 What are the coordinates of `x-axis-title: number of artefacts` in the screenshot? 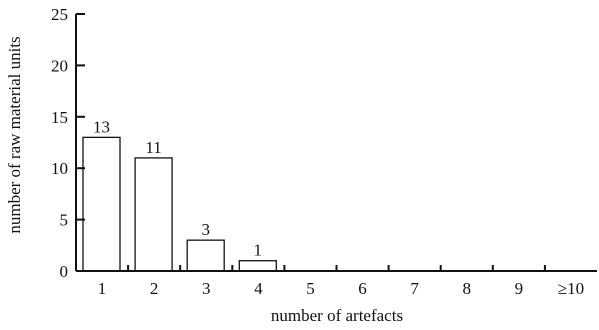 It's located at (337, 315).